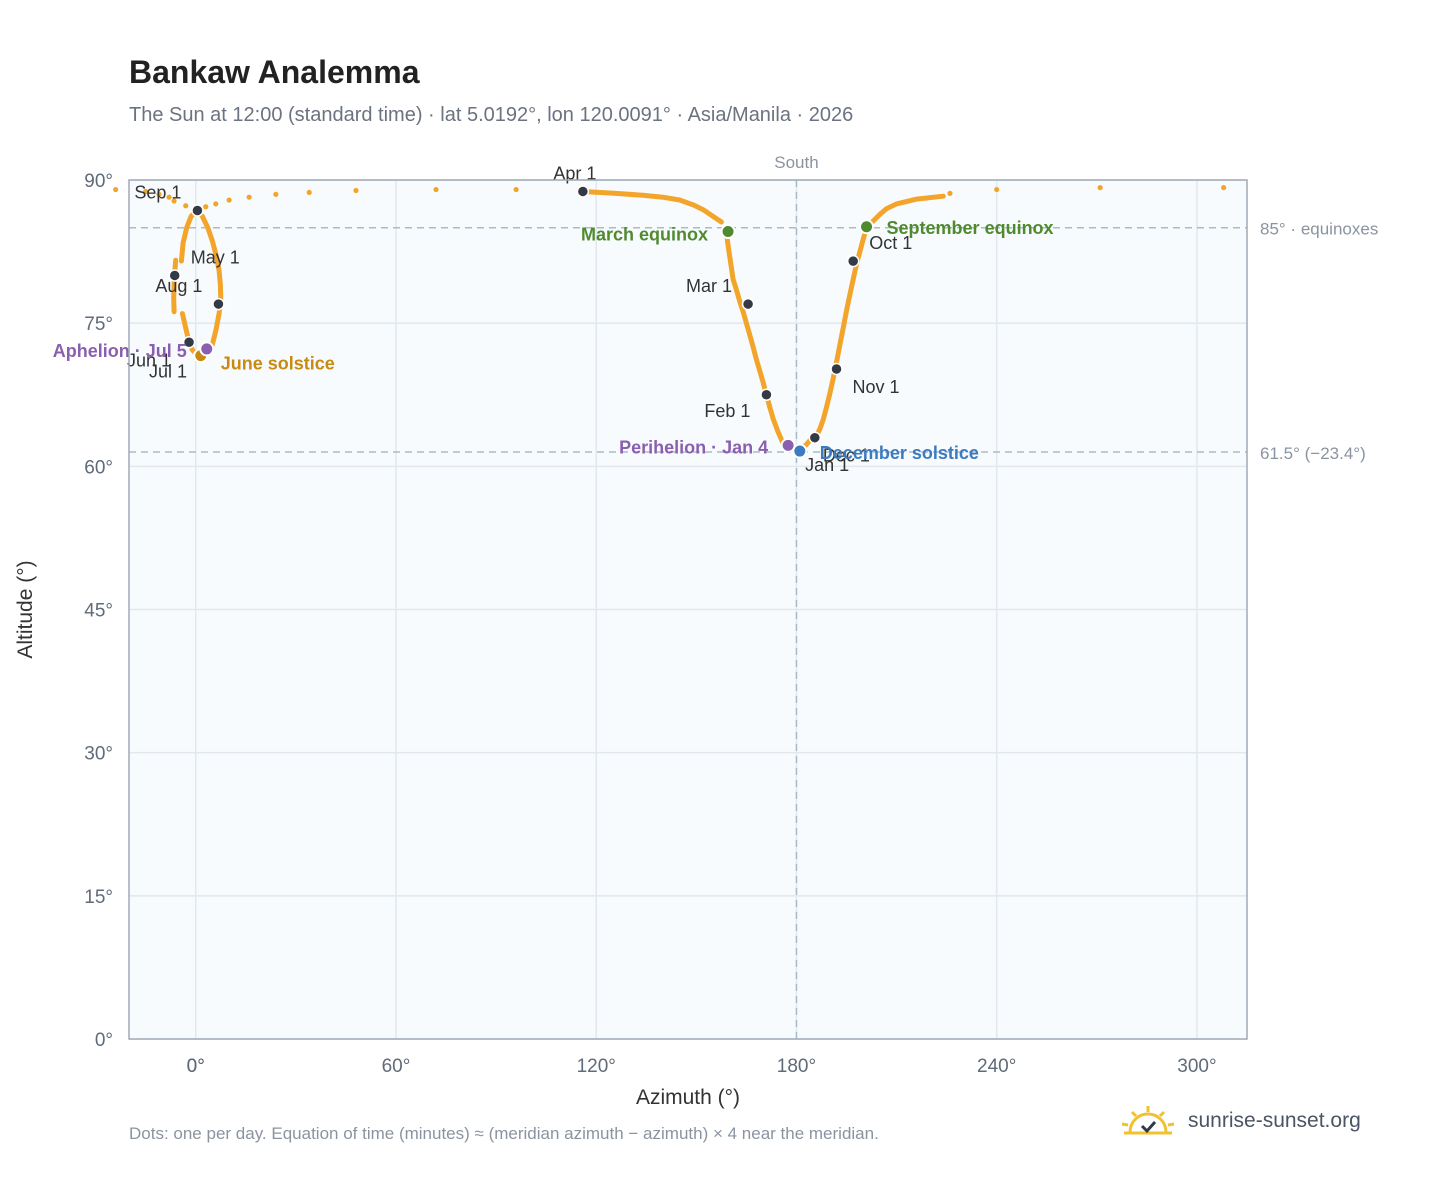 Image resolution: width=1448 pixels, height=1188 pixels. What do you see at coordinates (827, 465) in the screenshot?
I see `month-label: Jan 1` at bounding box center [827, 465].